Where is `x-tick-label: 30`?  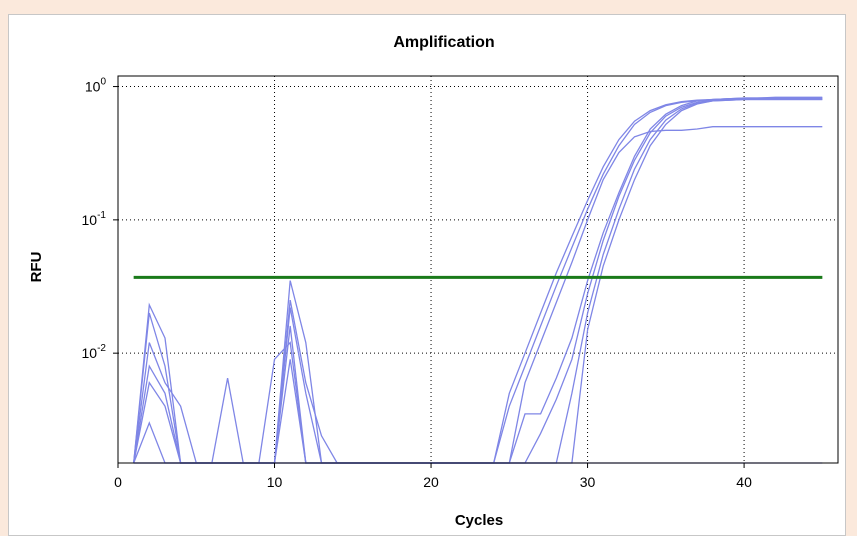 x-tick-label: 30 is located at coordinates (588, 482).